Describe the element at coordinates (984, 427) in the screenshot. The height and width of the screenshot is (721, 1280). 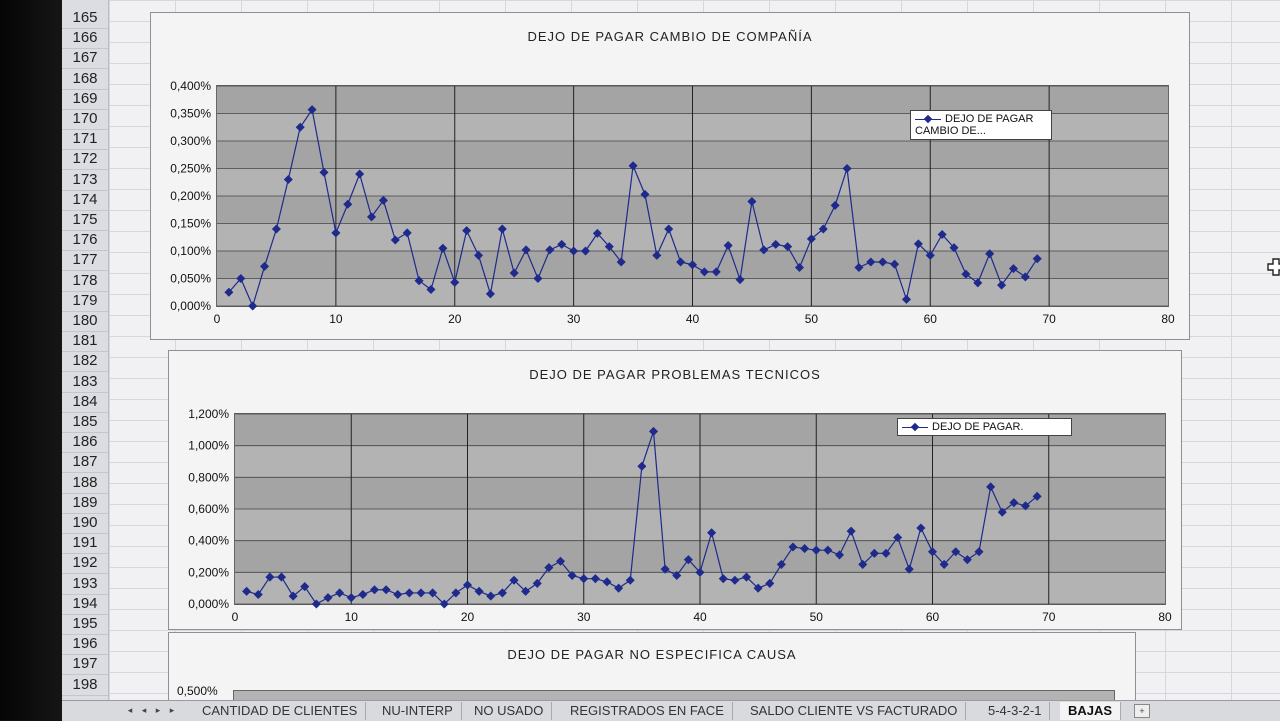
I see `chart-legend: DEJO DE PAGAR.` at that location.